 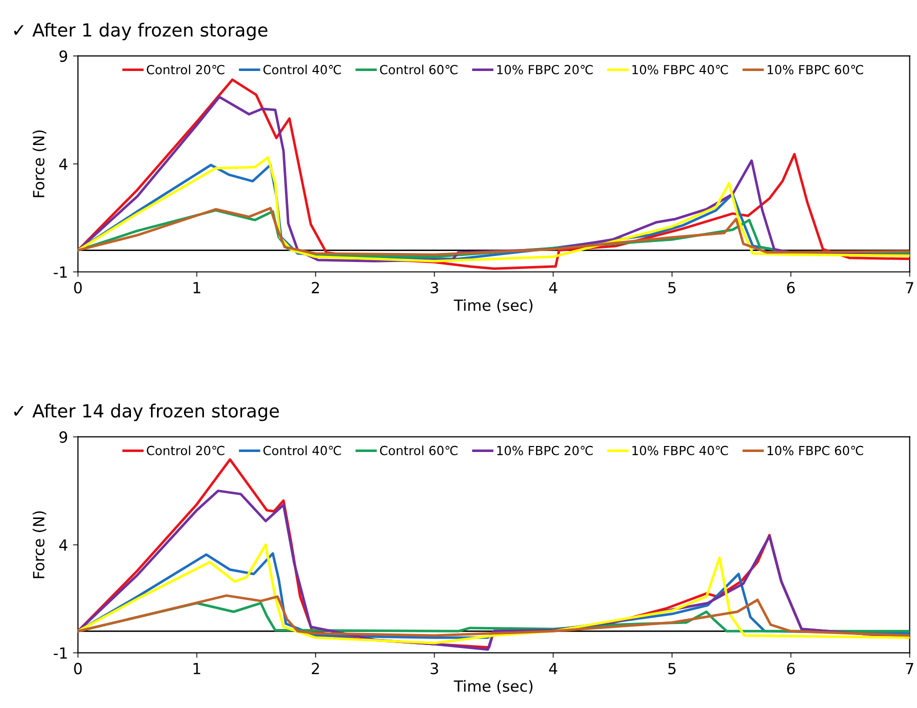 What do you see at coordinates (141, 31) in the screenshot?
I see `chart-title: ✓ After 1 day frozen storage` at bounding box center [141, 31].